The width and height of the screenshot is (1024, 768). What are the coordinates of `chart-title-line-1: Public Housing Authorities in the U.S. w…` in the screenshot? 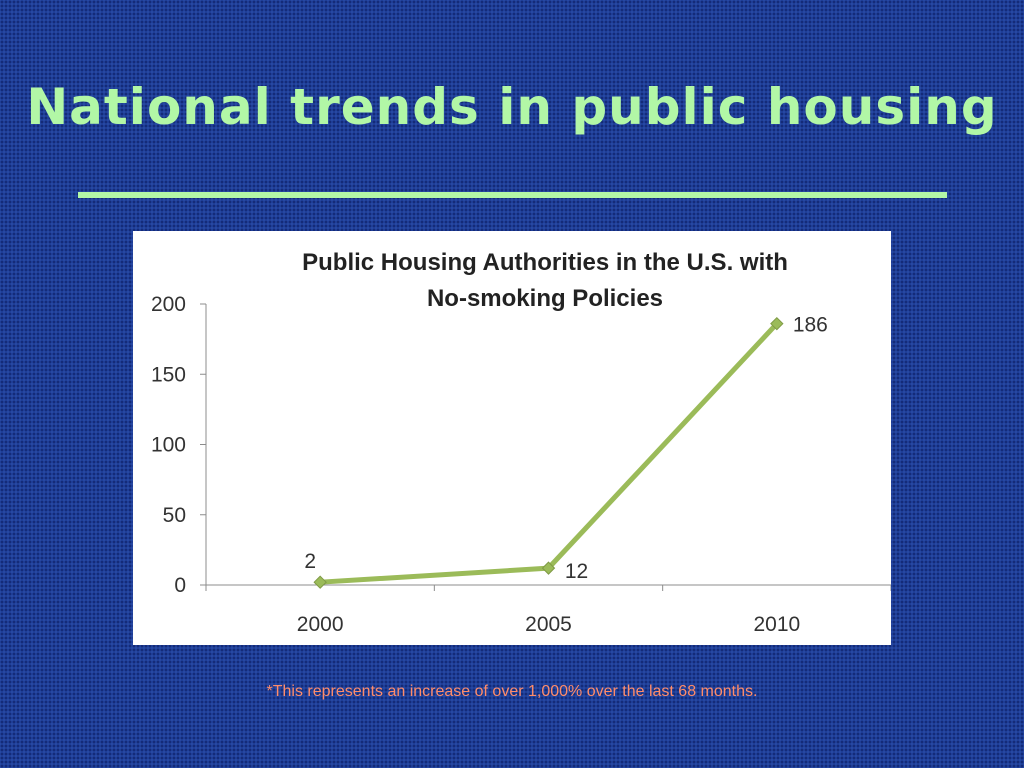 It's located at (545, 262).